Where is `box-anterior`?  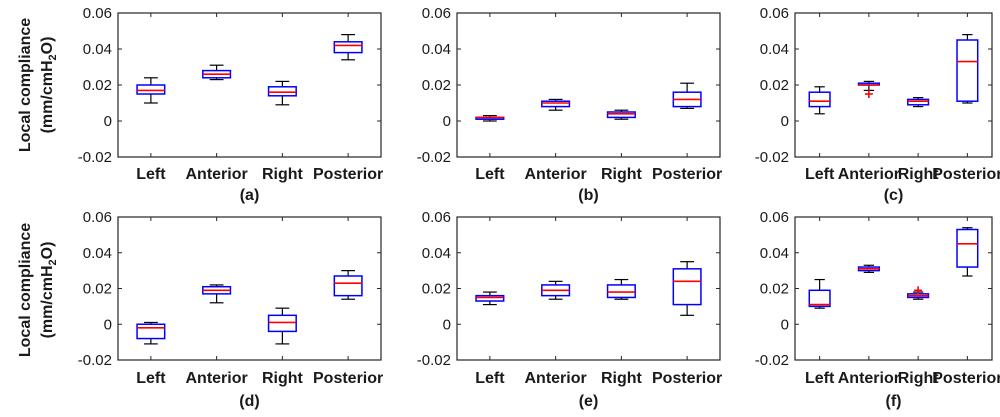
box-anterior is located at coordinates (556, 104).